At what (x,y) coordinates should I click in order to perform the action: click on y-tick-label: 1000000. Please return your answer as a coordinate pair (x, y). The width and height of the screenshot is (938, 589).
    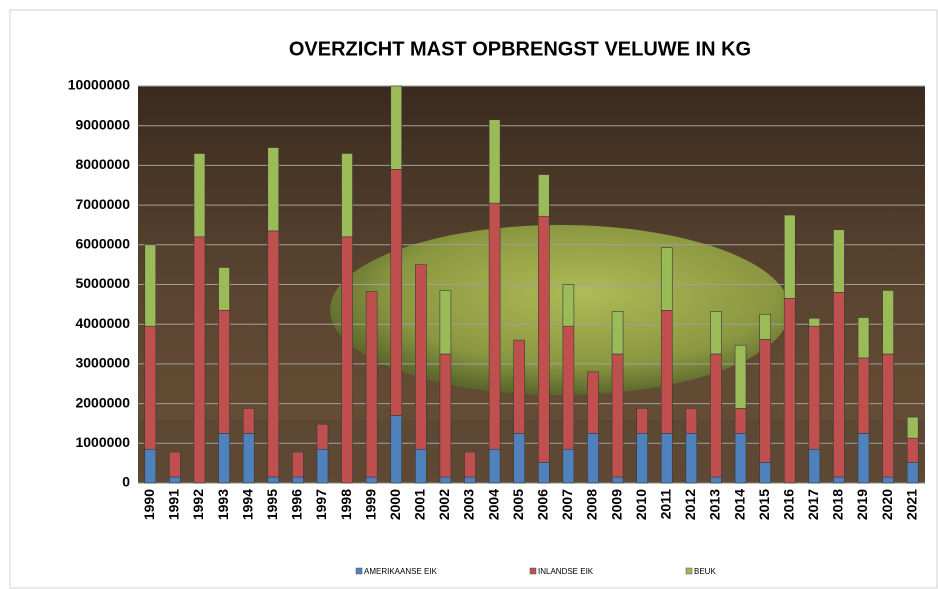
    Looking at the image, I should click on (102, 442).